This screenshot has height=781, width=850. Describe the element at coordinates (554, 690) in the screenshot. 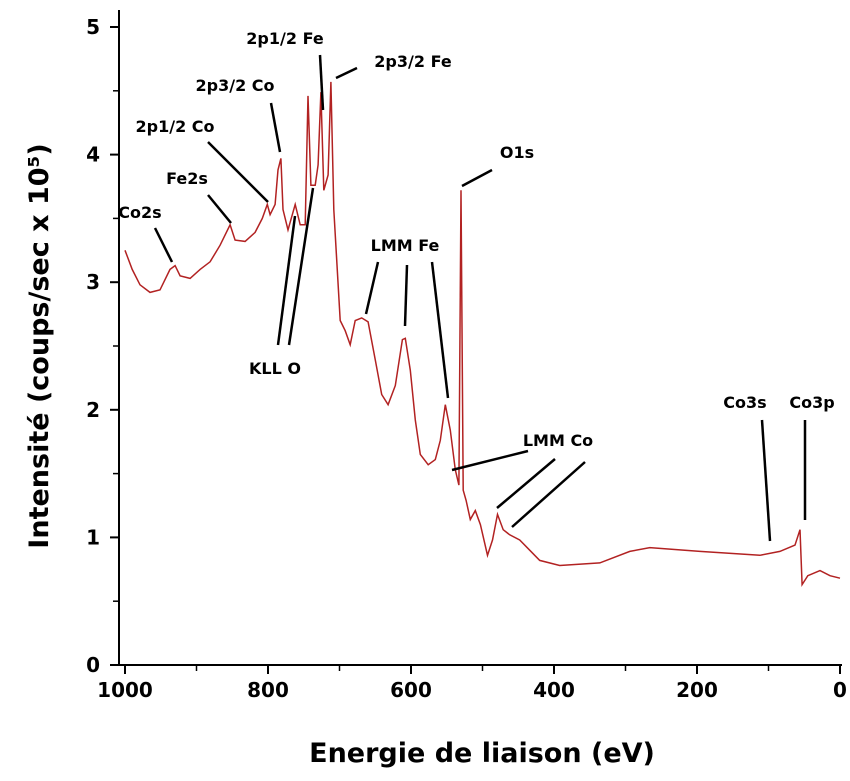

I see `x-tick-label: 400` at that location.